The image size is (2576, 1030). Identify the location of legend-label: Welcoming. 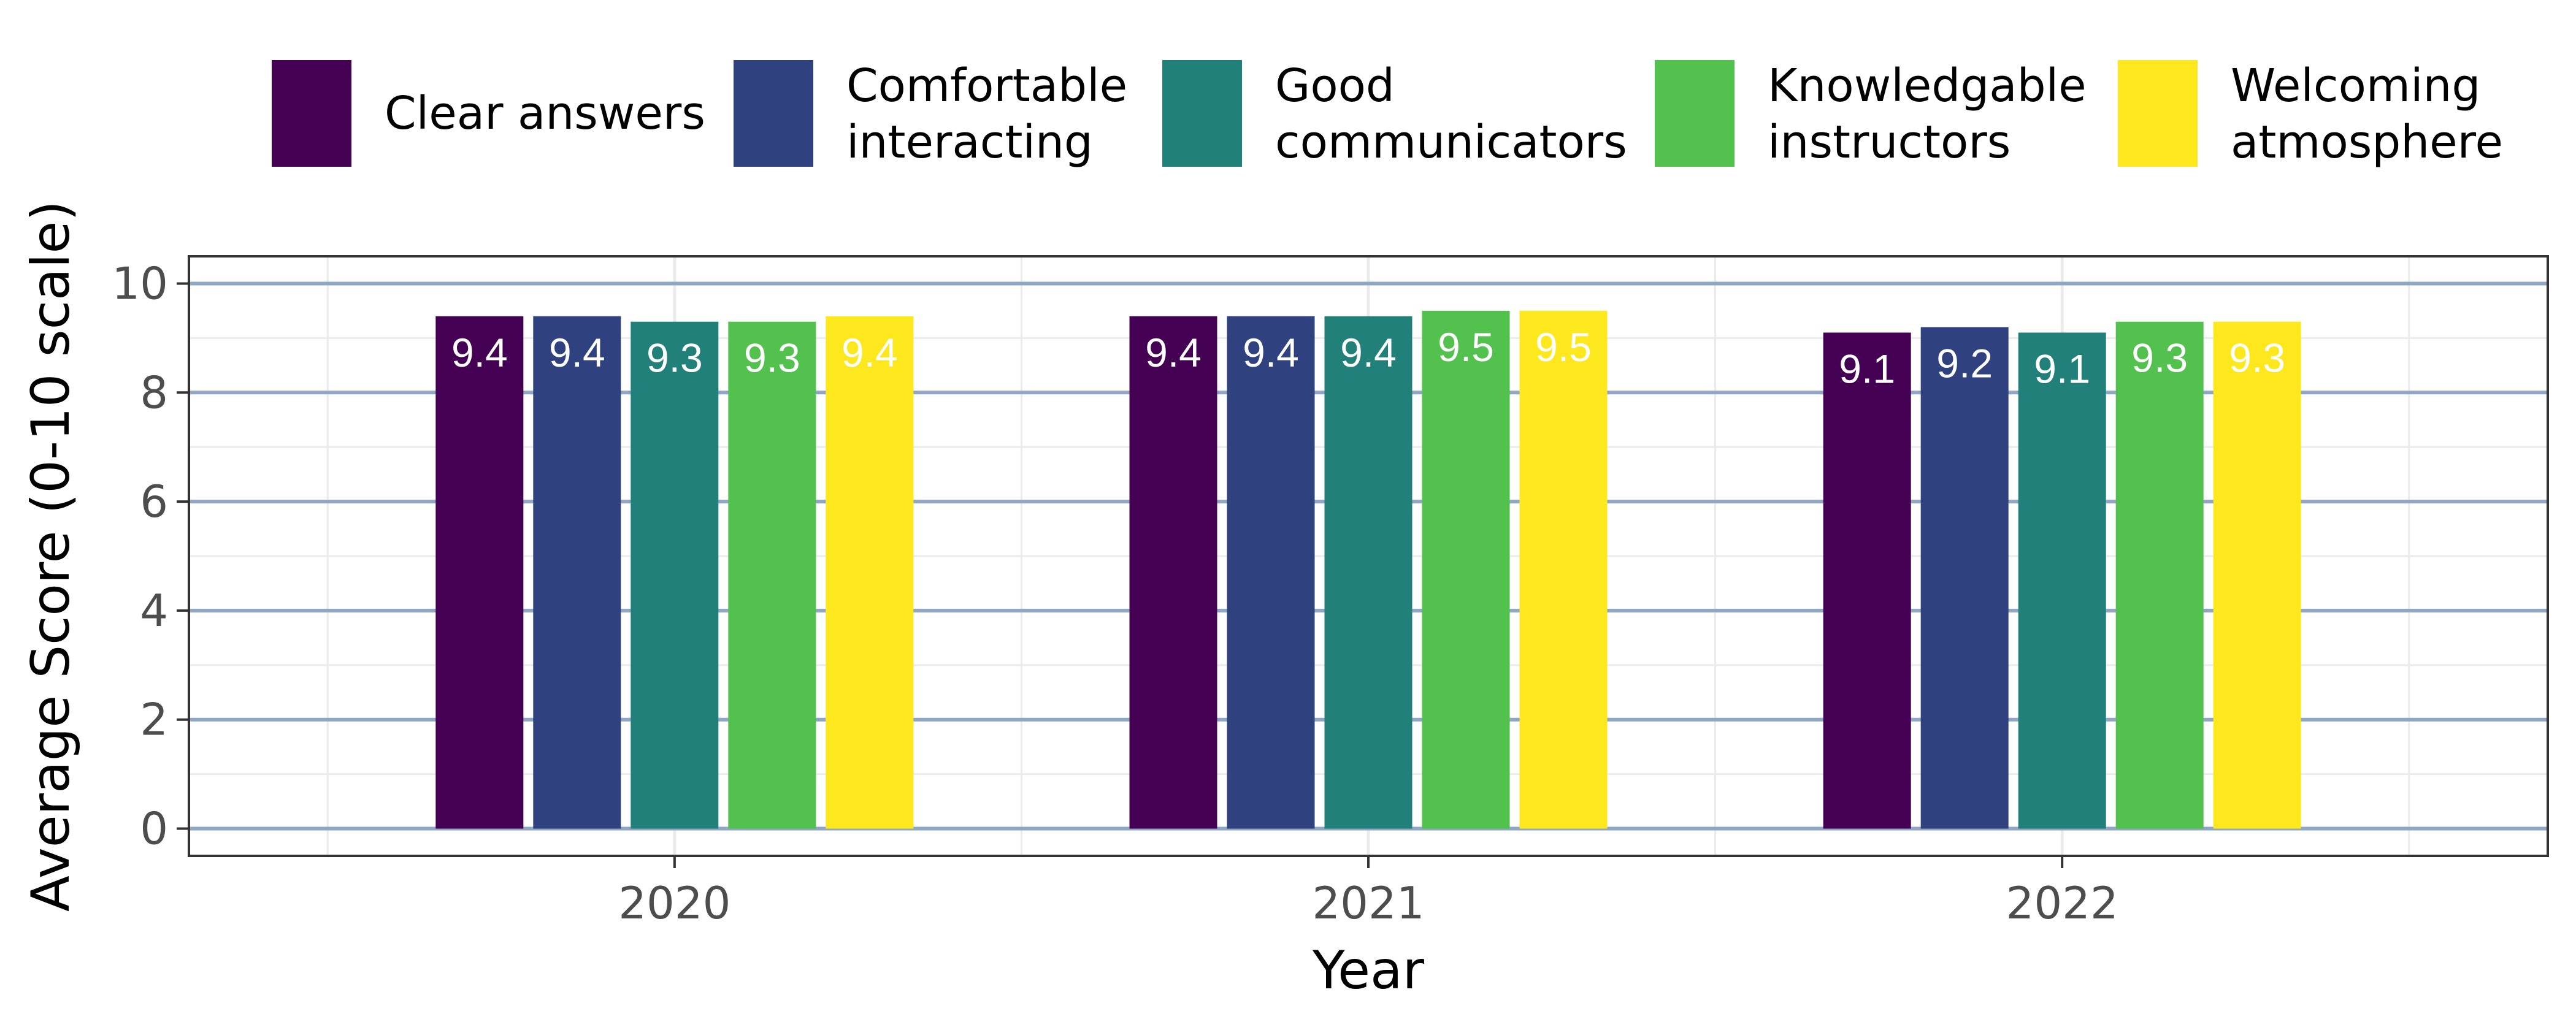
(2355, 85).